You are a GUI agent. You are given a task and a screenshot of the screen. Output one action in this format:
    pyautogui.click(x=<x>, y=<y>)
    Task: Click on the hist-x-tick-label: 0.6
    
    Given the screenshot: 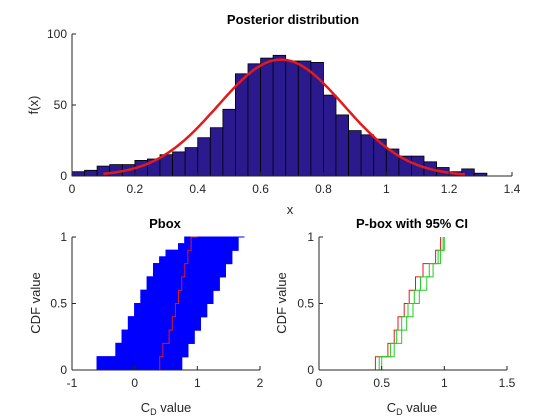 What is the action you would take?
    pyautogui.click(x=260, y=189)
    